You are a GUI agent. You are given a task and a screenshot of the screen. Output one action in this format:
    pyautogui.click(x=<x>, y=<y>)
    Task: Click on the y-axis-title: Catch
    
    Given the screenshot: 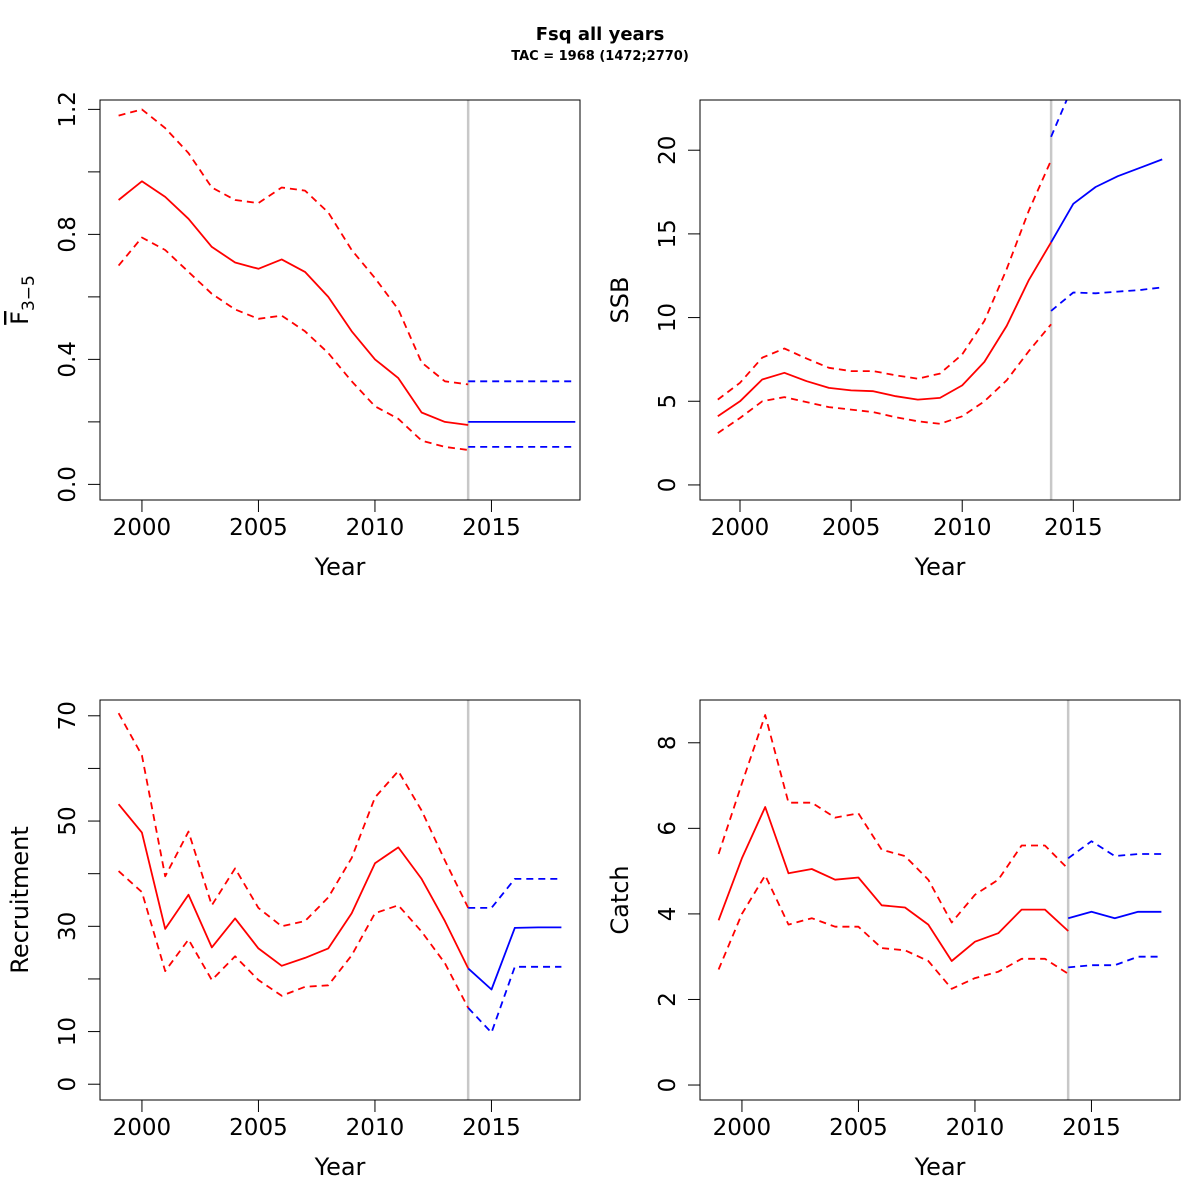 What is the action you would take?
    pyautogui.click(x=620, y=899)
    